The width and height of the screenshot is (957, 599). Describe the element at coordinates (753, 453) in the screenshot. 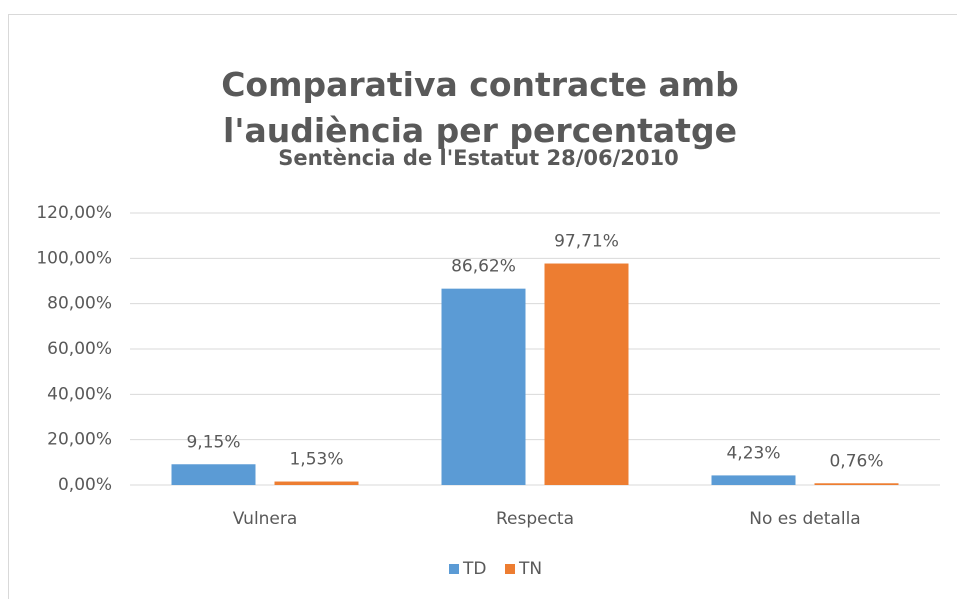

I see `data-label: 4,23%` at that location.